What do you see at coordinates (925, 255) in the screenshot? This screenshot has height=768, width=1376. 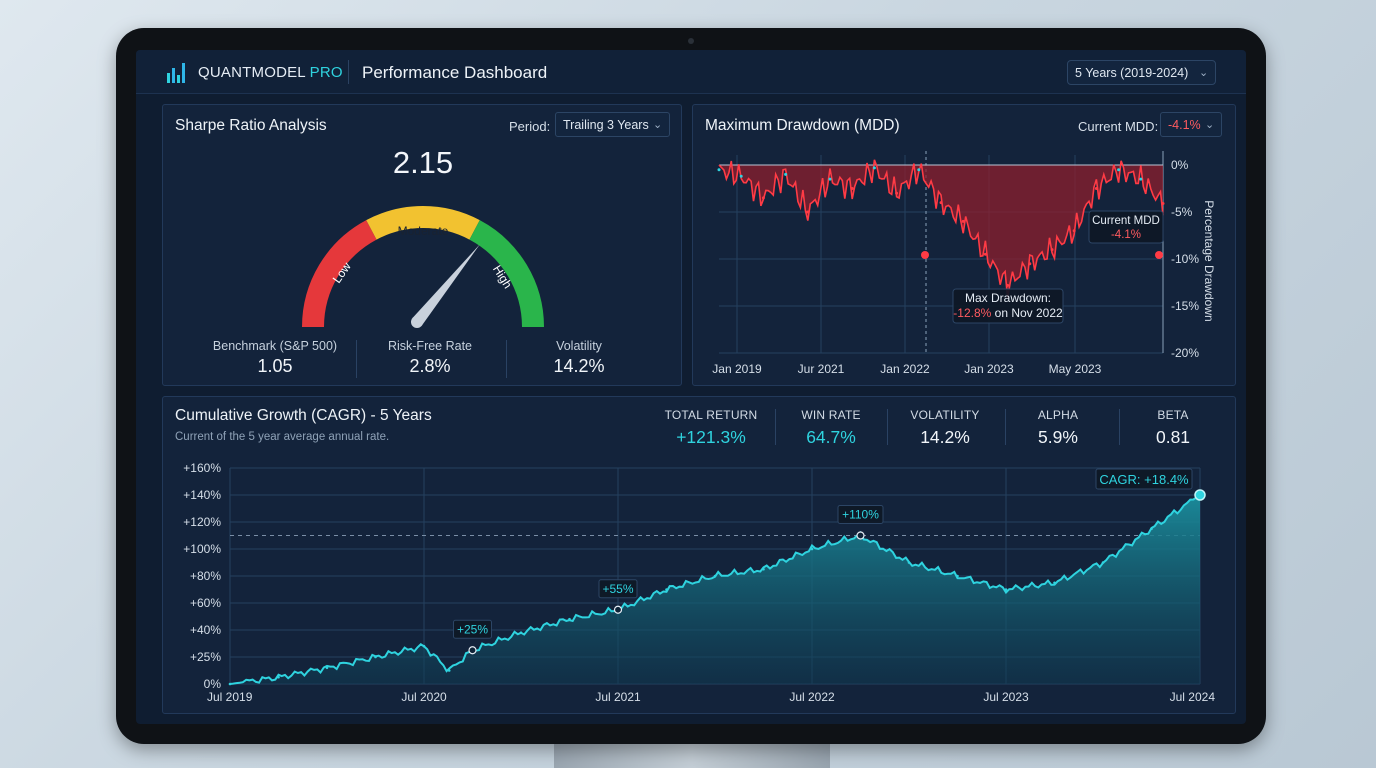 I see `drawdown-marker` at bounding box center [925, 255].